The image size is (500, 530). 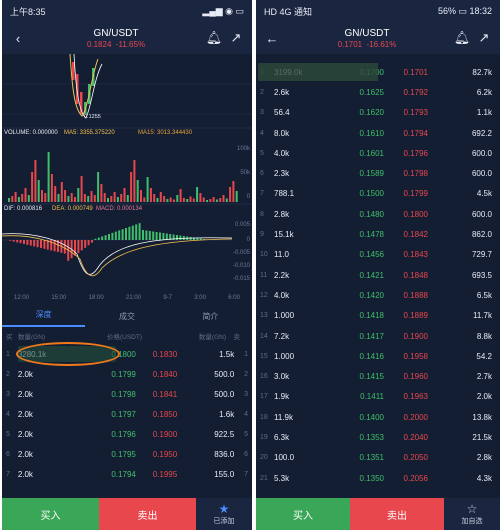 I want to click on back-icon: ‹, so click(x=18, y=38).